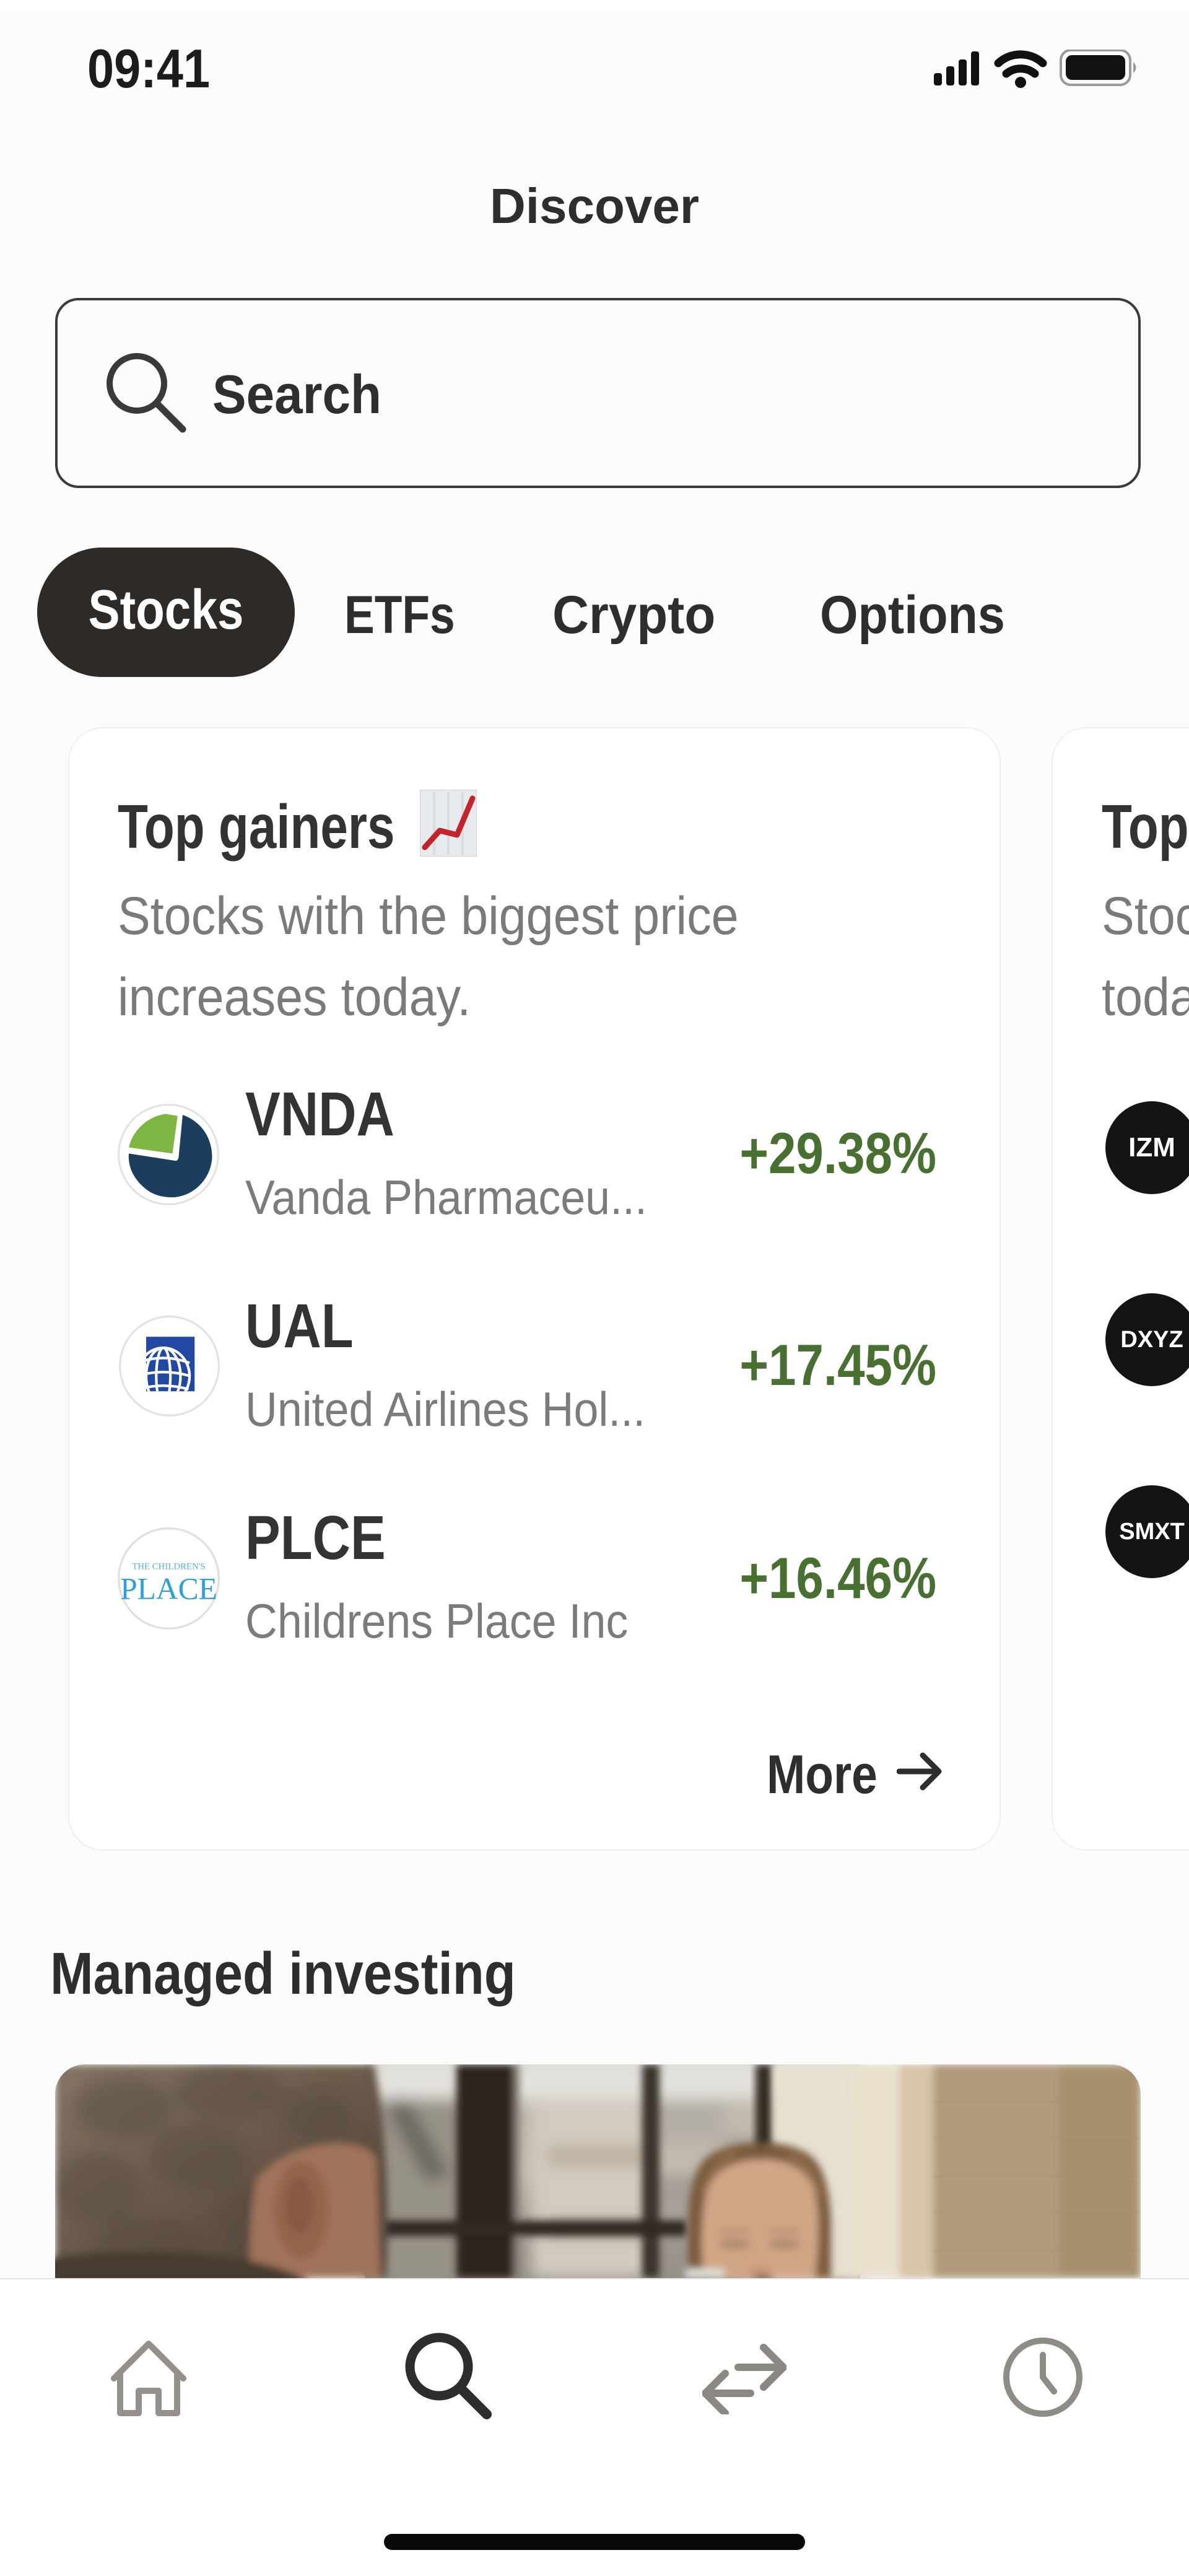 The width and height of the screenshot is (1189, 2576). Describe the element at coordinates (168, 1589) in the screenshot. I see `svg-text: PLACE` at that location.